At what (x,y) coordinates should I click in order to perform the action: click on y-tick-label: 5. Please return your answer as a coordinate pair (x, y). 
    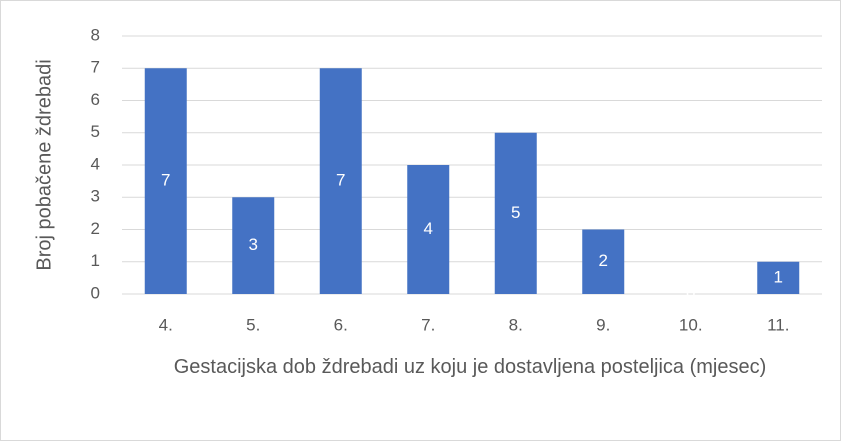
    Looking at the image, I should click on (95, 131).